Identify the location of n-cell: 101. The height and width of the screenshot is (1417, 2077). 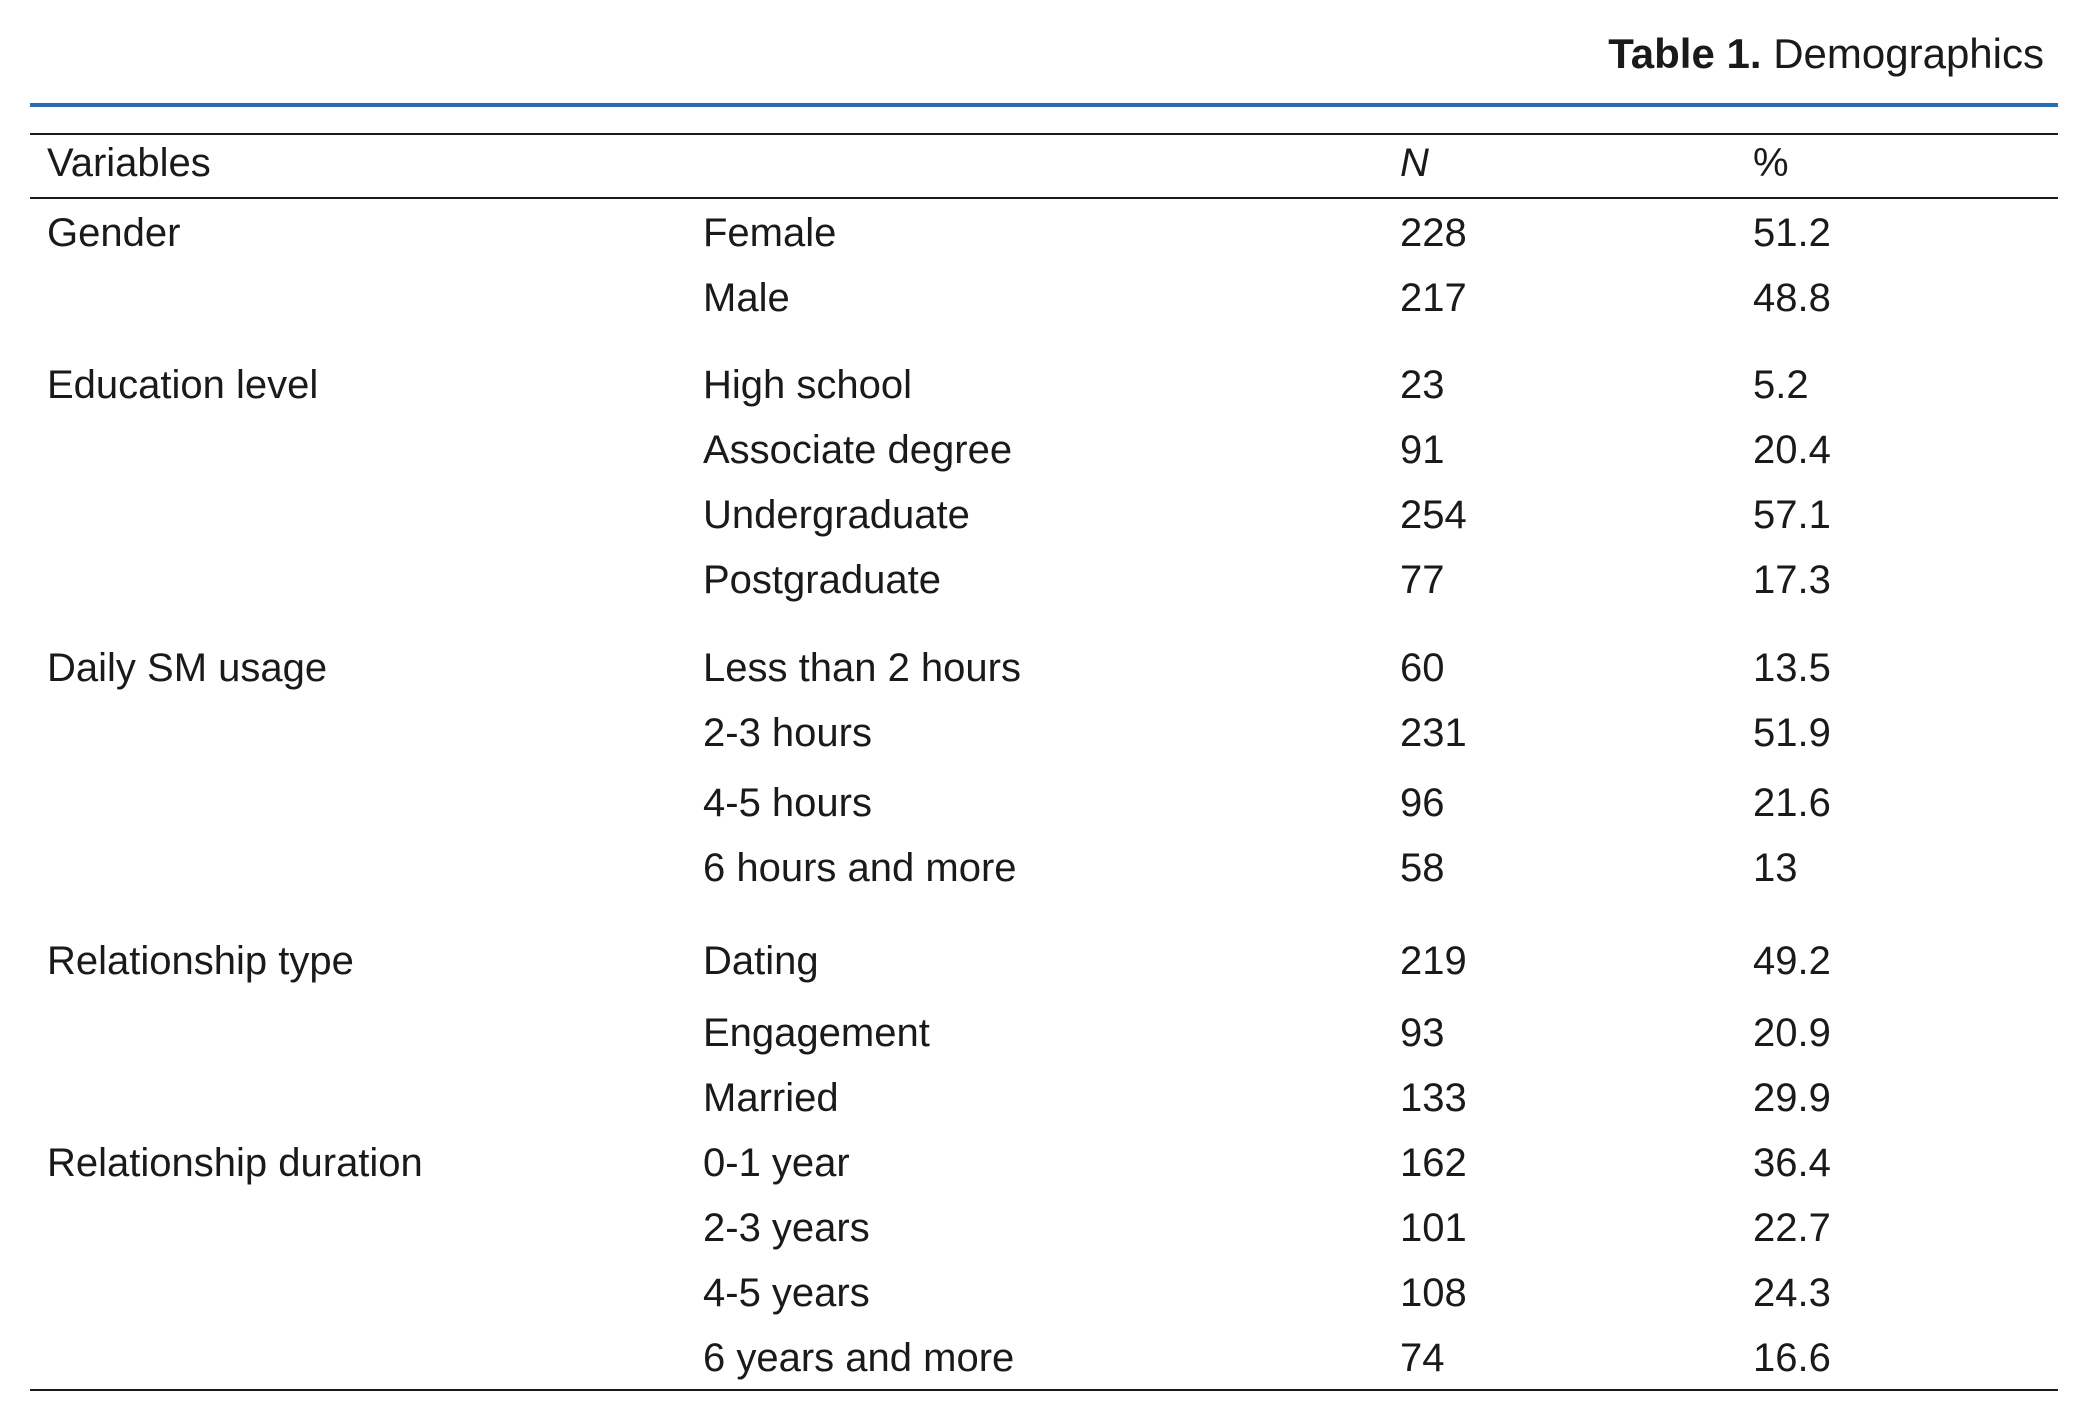
(1433, 1228).